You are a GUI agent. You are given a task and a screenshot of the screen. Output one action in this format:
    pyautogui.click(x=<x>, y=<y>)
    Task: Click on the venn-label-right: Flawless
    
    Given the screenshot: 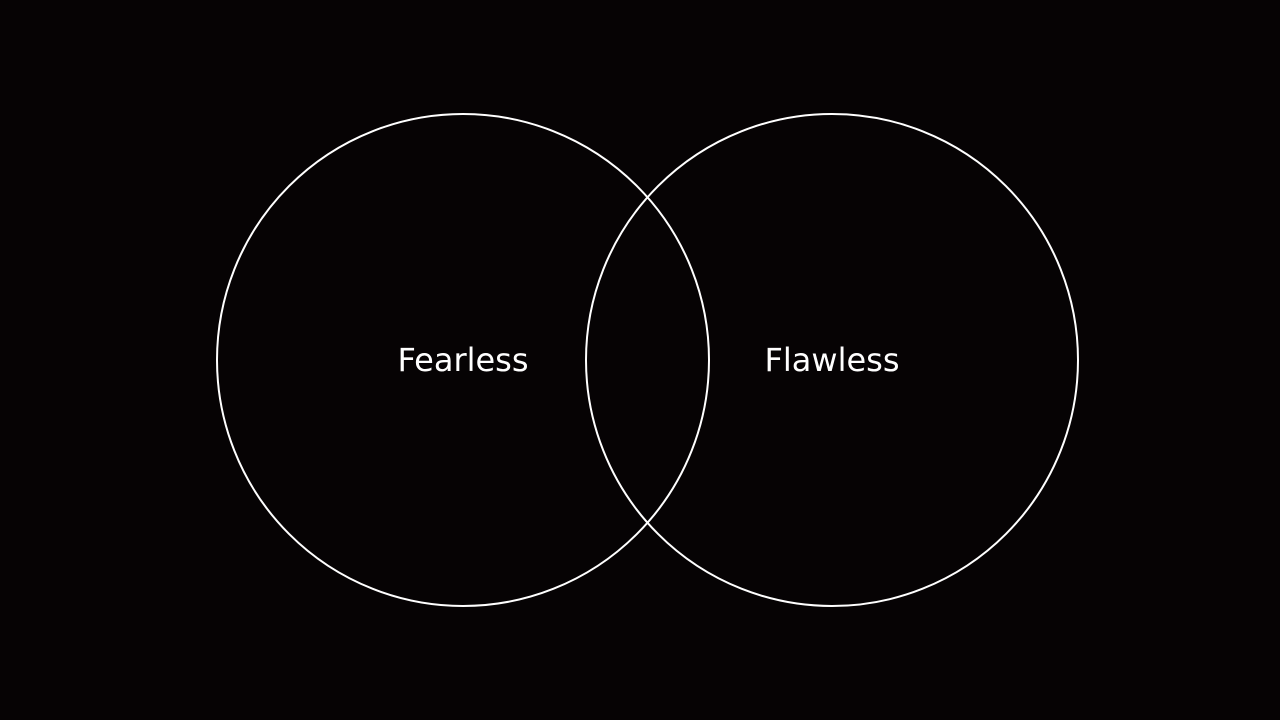 What is the action you would take?
    pyautogui.click(x=832, y=360)
    